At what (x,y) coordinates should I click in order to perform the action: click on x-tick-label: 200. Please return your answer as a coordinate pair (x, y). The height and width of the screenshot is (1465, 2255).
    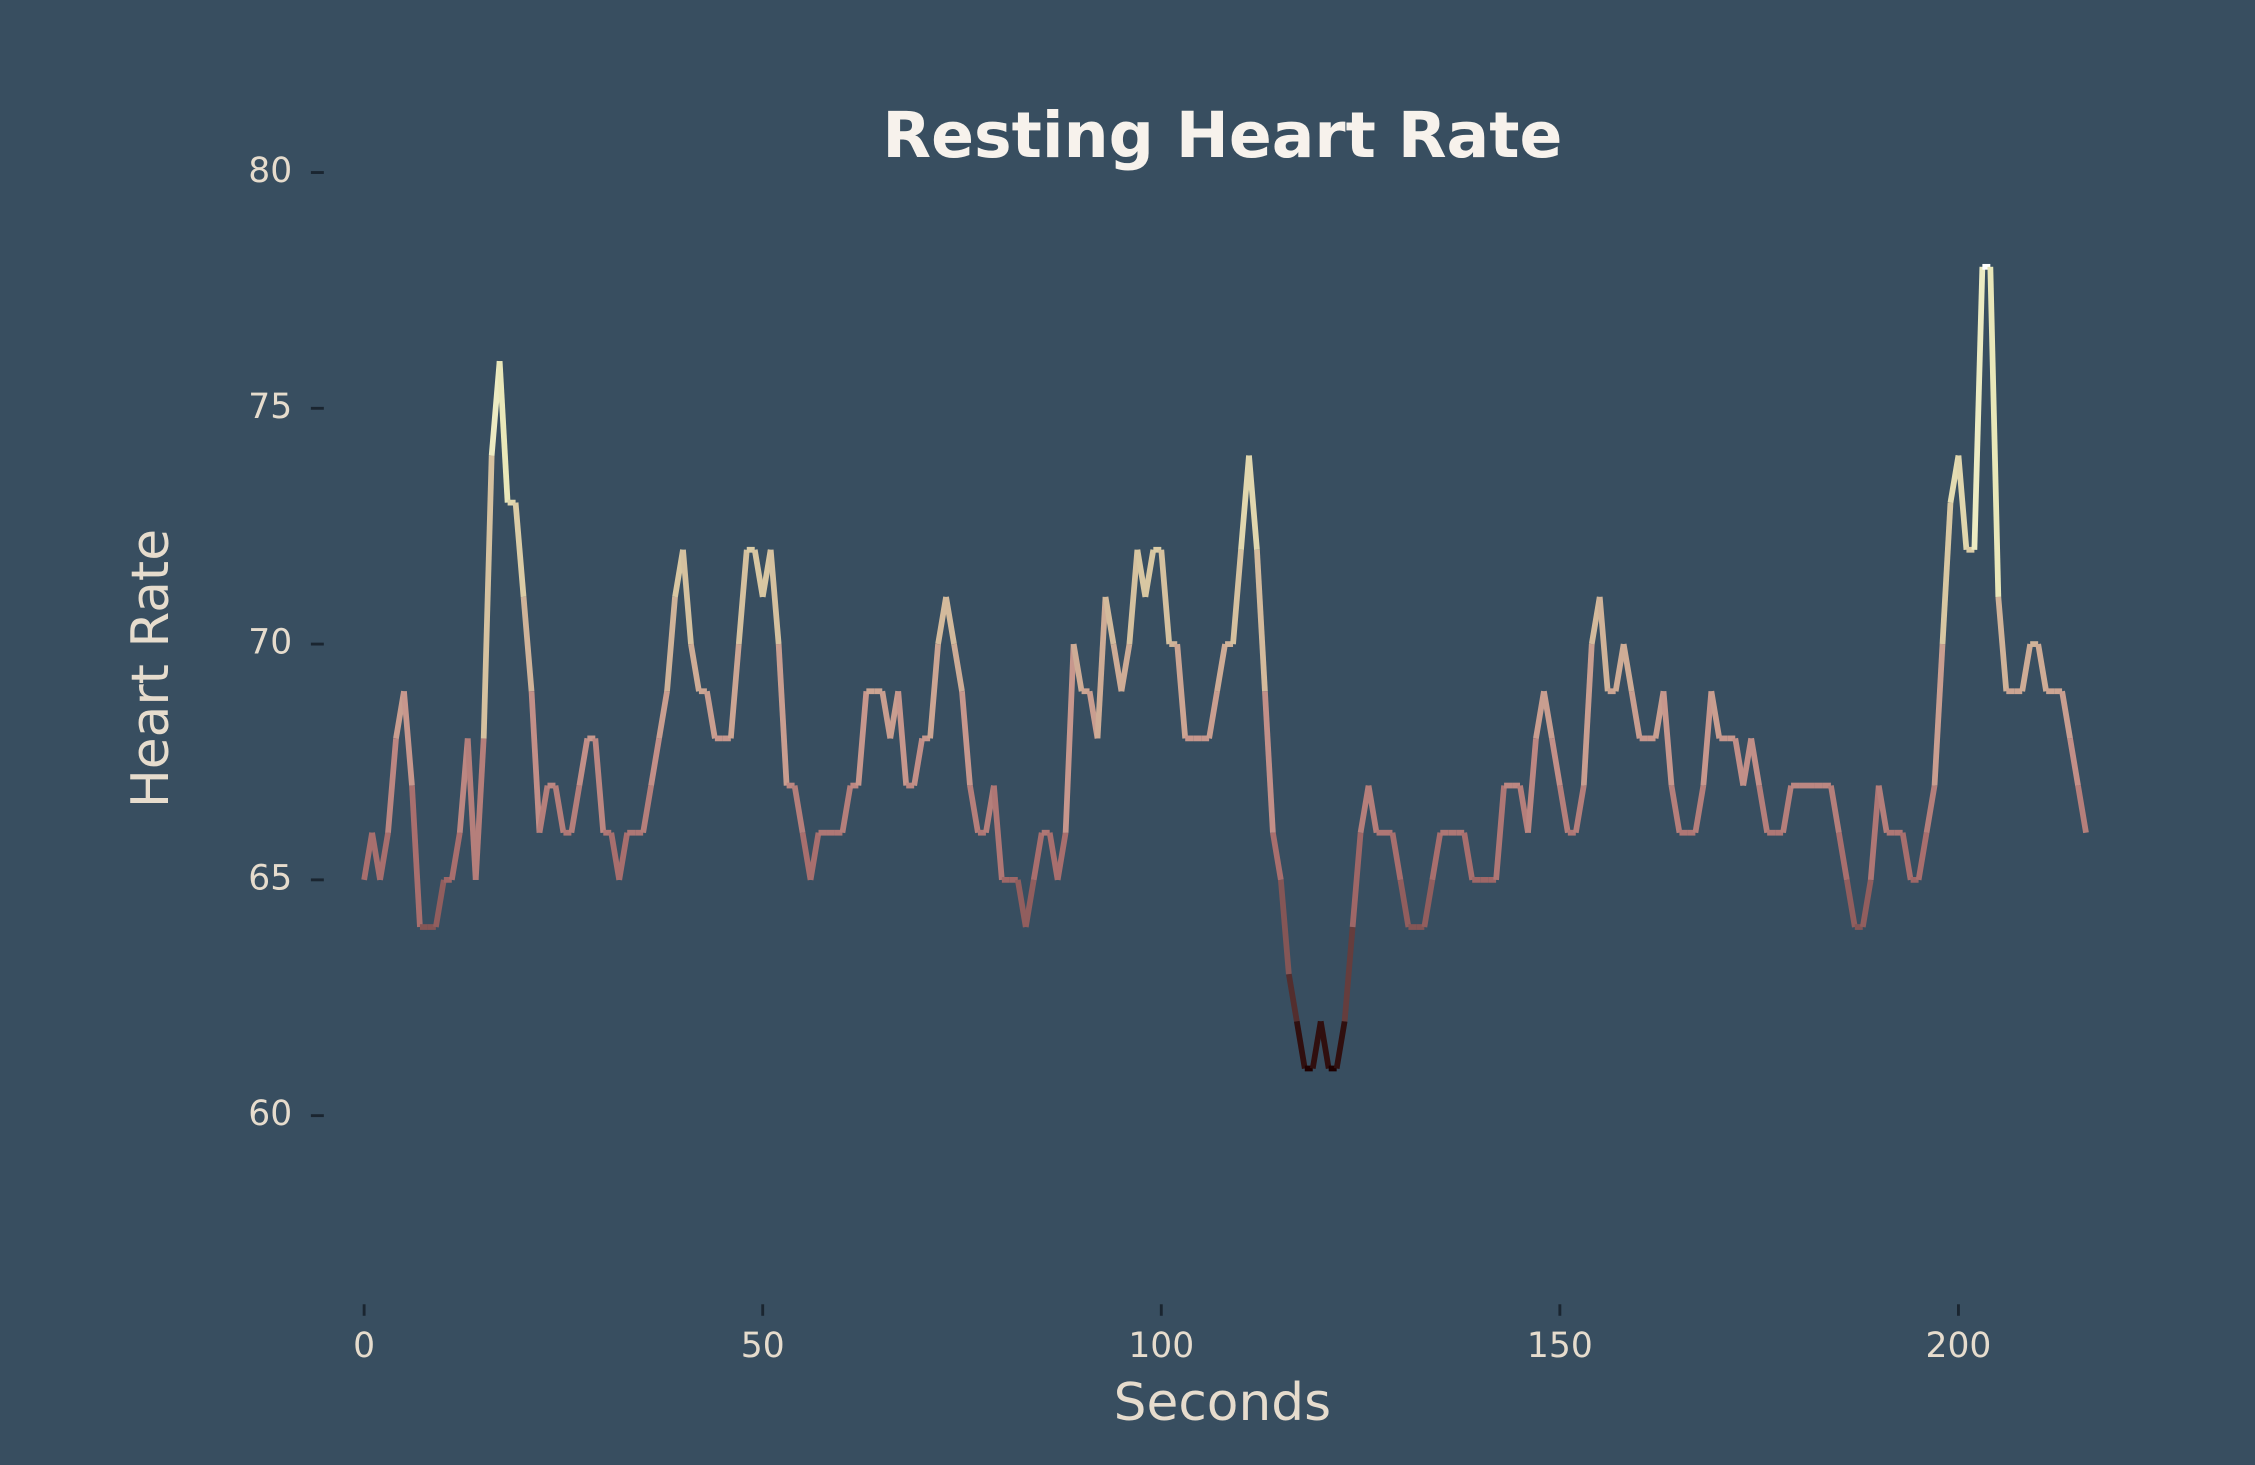
    Looking at the image, I should click on (1959, 1346).